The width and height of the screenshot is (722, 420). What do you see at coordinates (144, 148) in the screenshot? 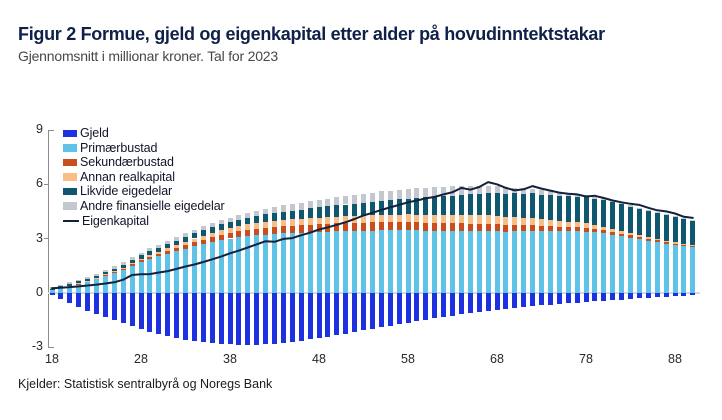
I see `legend-item-primarbustad: Primærbustad` at bounding box center [144, 148].